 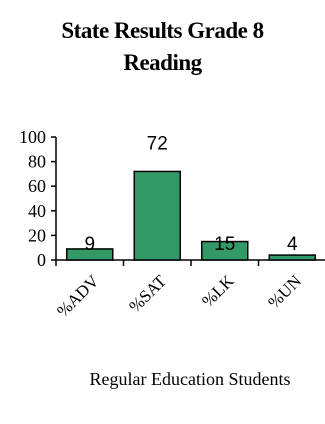 I want to click on x-category-label: %UN, so click(x=284, y=291).